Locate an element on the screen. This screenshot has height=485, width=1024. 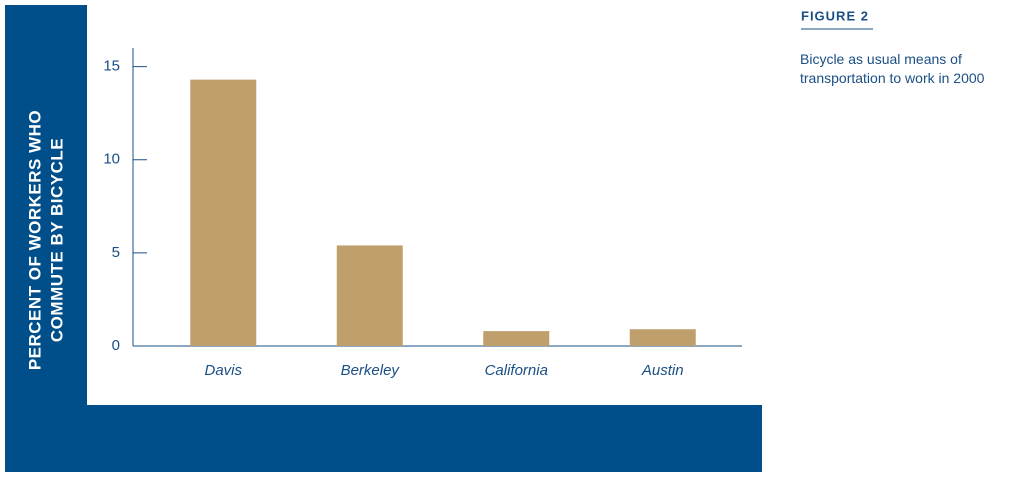
y-tick-label: 5 is located at coordinates (116, 252).